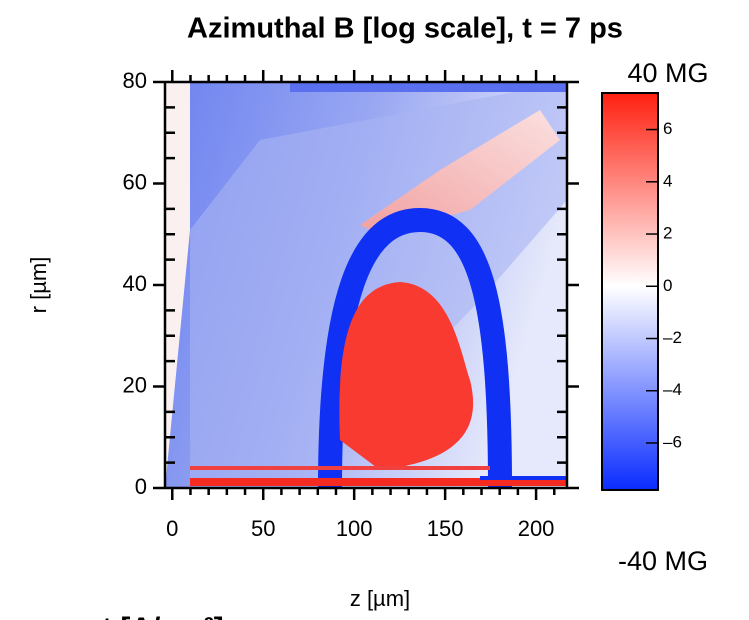 This screenshot has width=749, height=620. What do you see at coordinates (263, 528) in the screenshot?
I see `x-tick-label: 50` at bounding box center [263, 528].